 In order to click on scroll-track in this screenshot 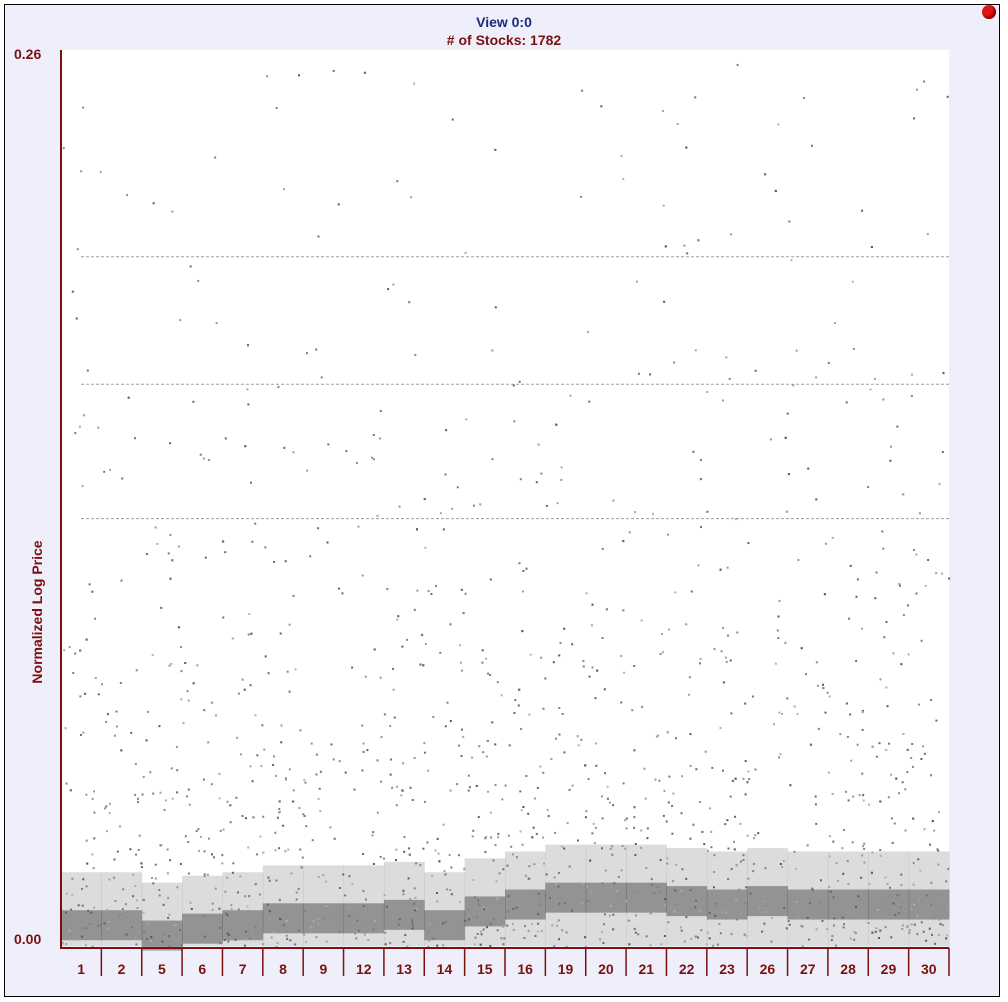, I will do `click(977, 499)`.